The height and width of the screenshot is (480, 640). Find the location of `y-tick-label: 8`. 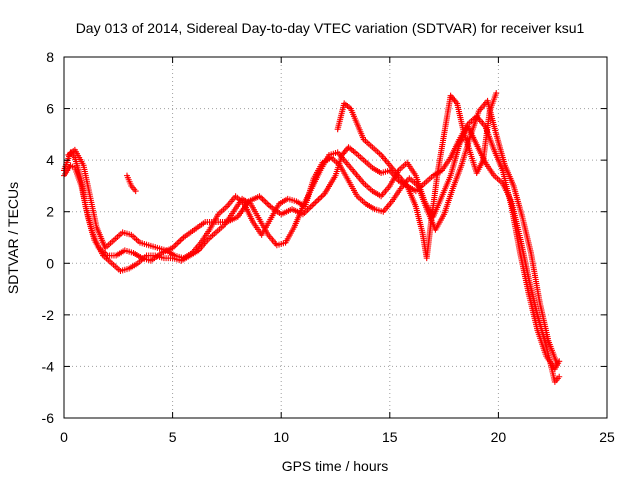

y-tick-label: 8 is located at coordinates (50, 57).